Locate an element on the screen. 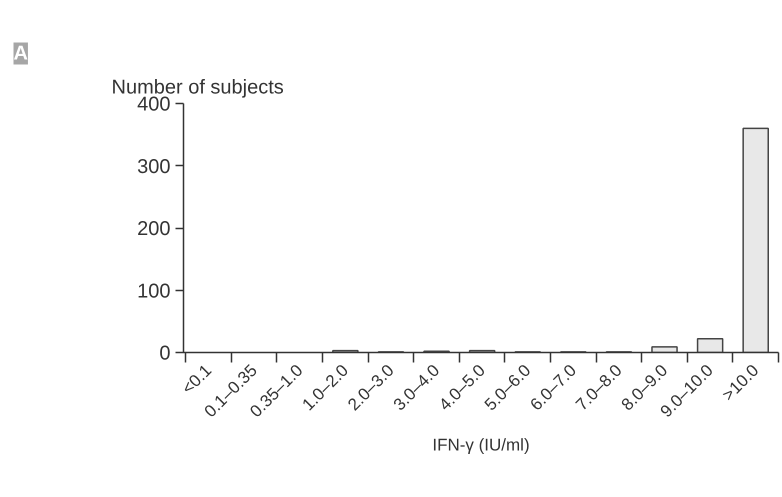 The height and width of the screenshot is (497, 782). y-tick-label: 200 is located at coordinates (154, 229).